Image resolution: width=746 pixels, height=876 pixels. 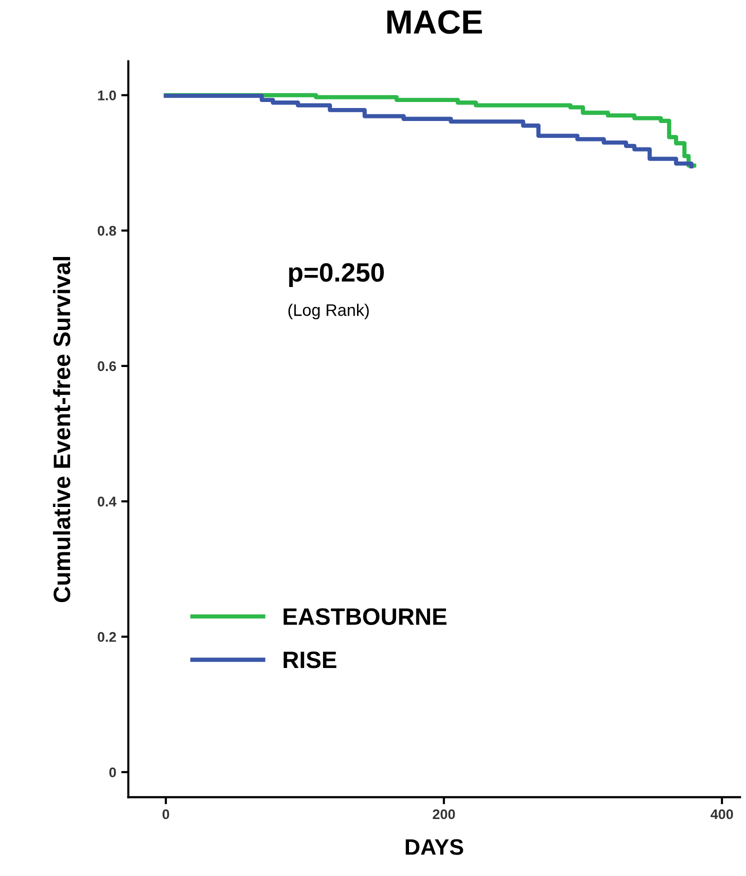 I want to click on y-tick-label: 0.6, so click(x=107, y=366).